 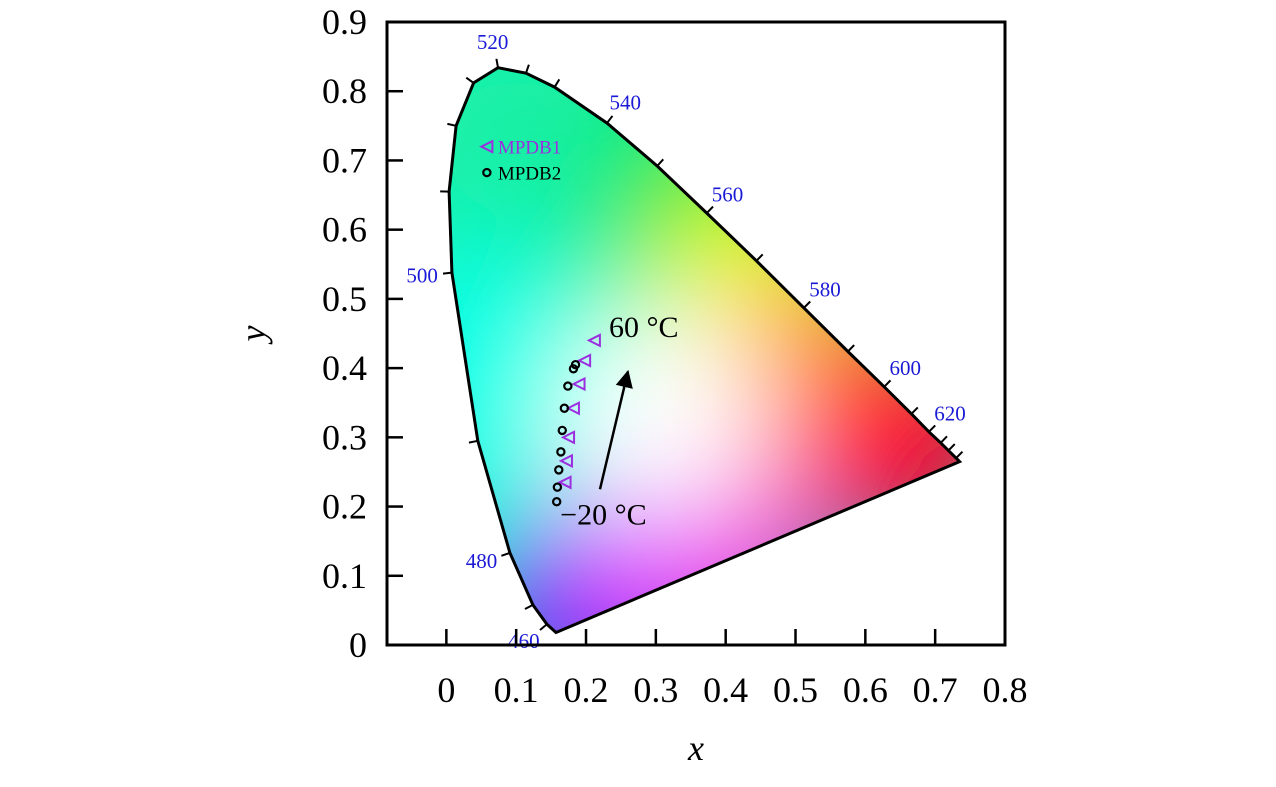 I want to click on wavelength-label: 460, so click(x=524, y=641).